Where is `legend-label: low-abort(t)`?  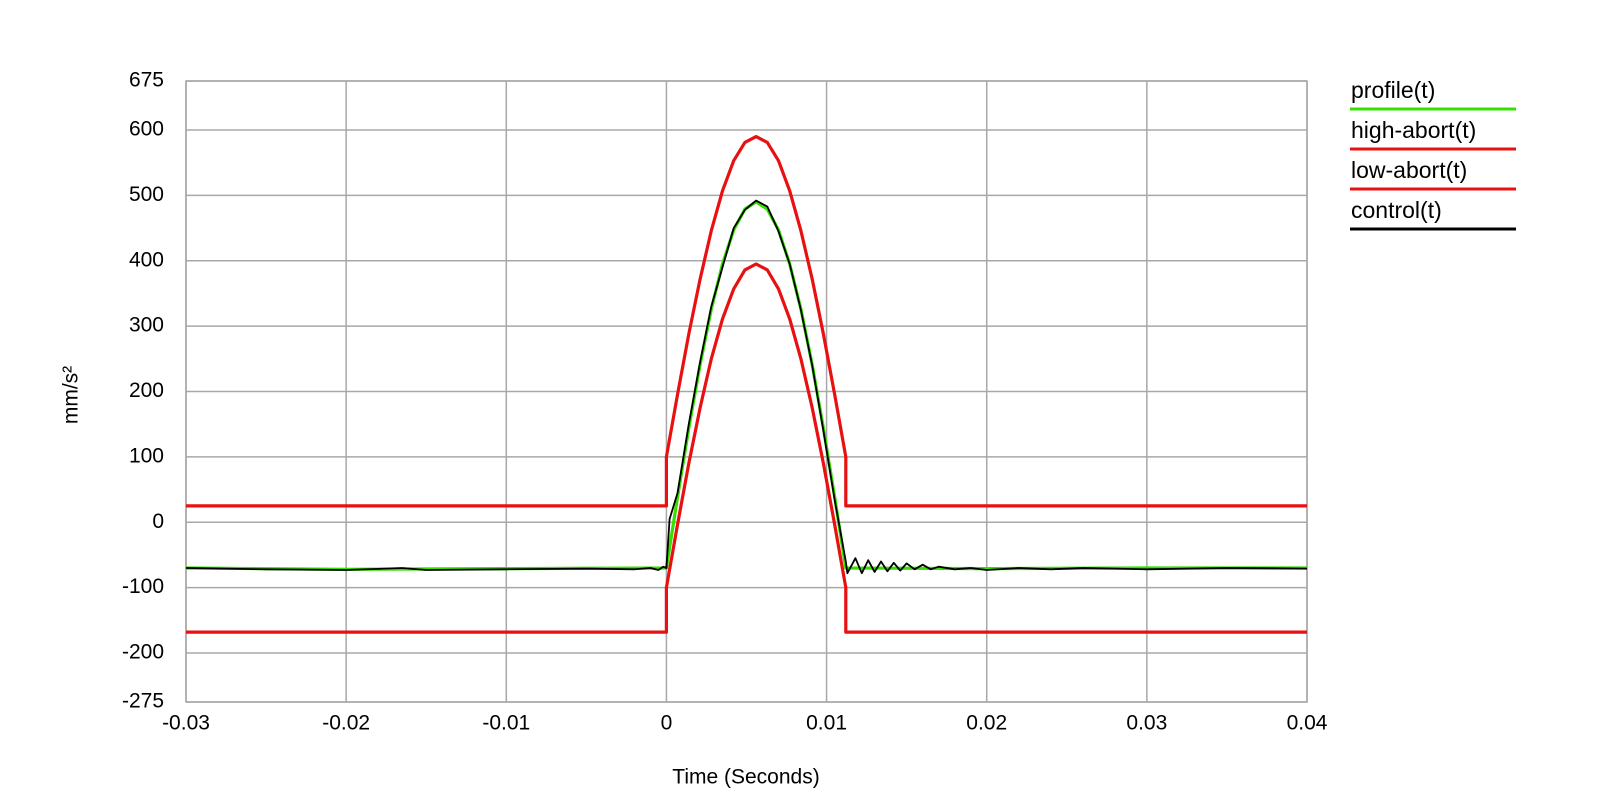 legend-label: low-abort(t) is located at coordinates (1409, 170).